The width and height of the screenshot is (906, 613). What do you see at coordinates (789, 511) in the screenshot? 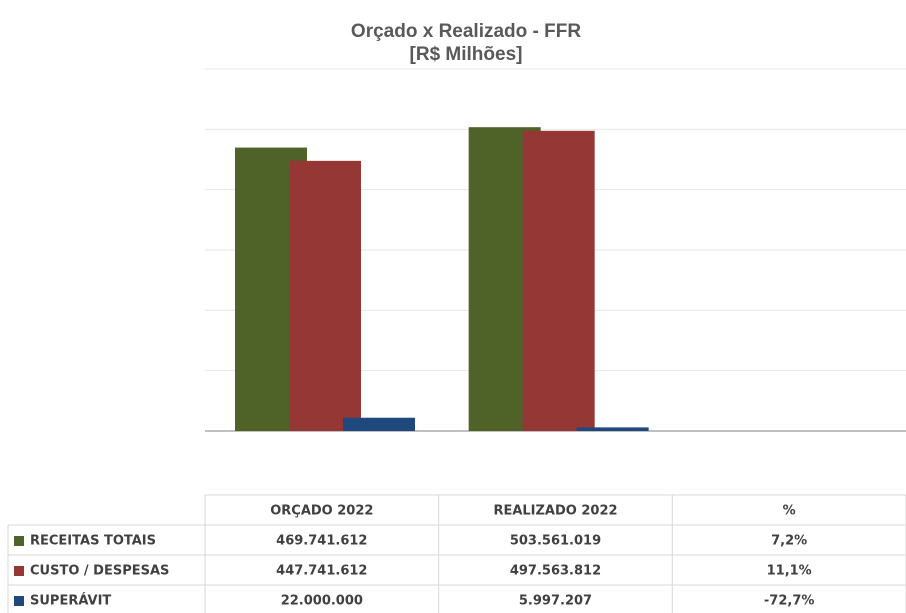
I see `column-header: %` at bounding box center [789, 511].